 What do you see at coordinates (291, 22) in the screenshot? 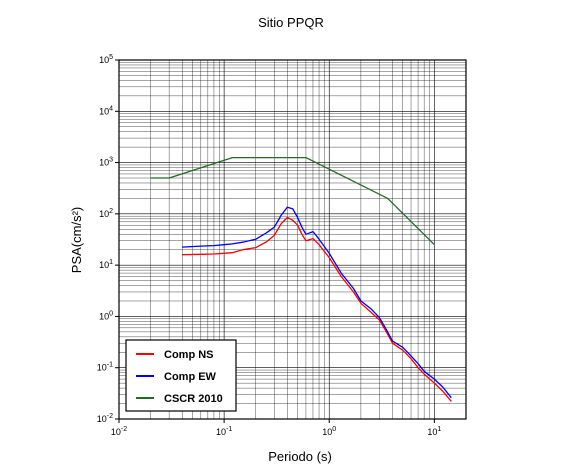
I see `chart-title: Sitio PPQR` at bounding box center [291, 22].